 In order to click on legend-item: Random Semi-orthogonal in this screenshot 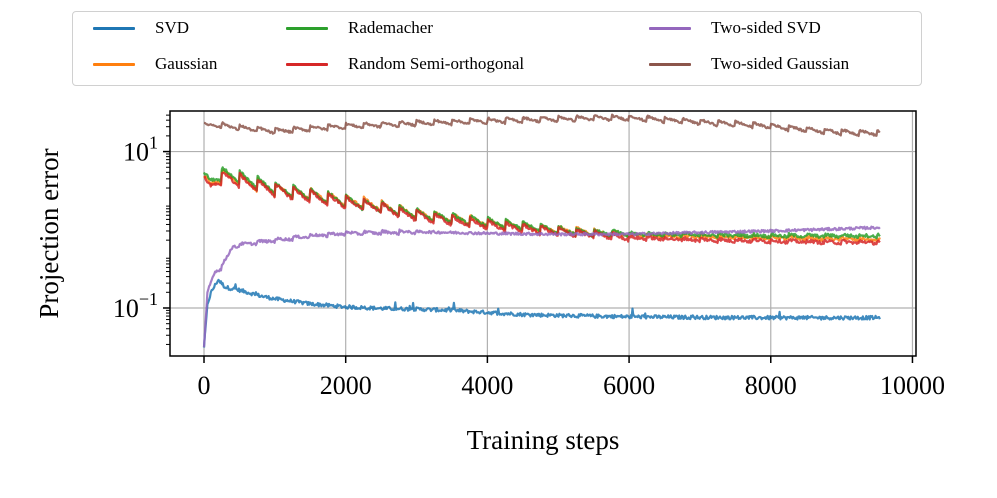, I will do `click(405, 64)`.